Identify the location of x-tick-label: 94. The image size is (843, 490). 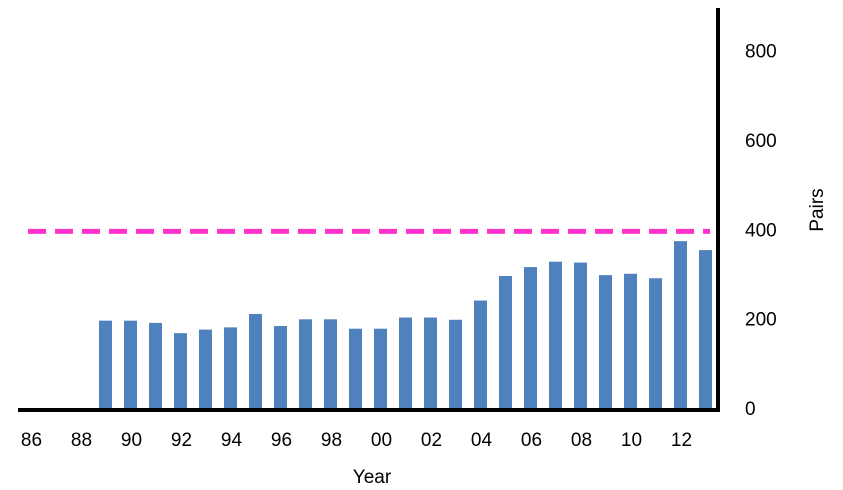
(232, 440).